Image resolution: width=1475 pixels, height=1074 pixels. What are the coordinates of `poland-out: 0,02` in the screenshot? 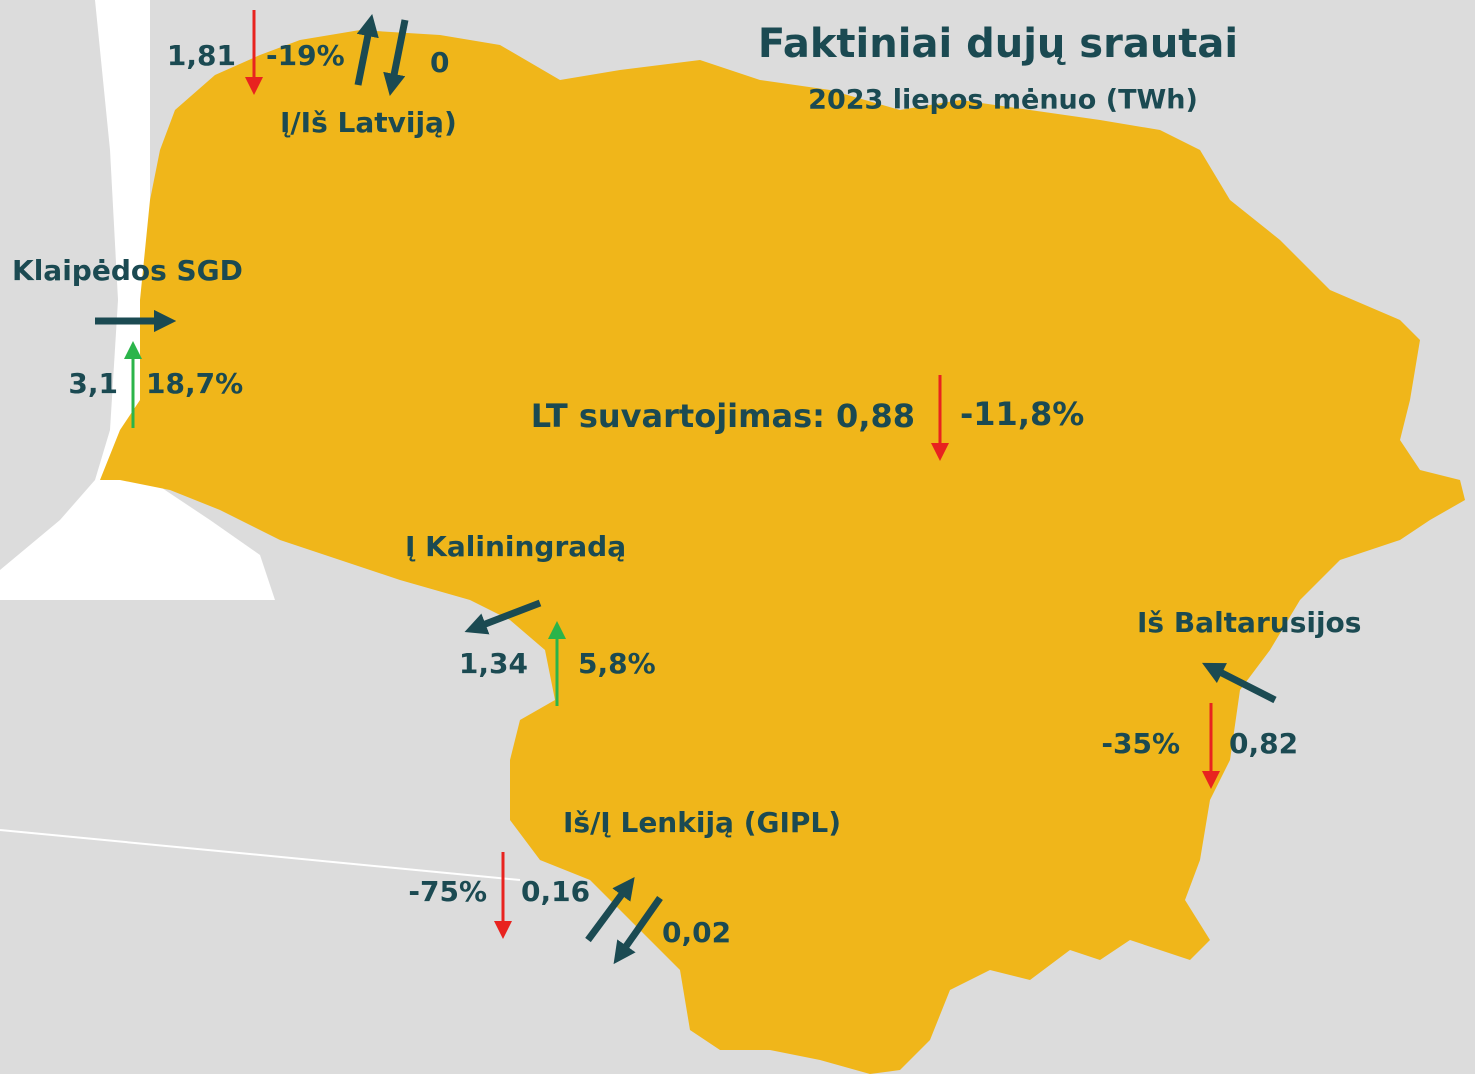 It's located at (696, 932).